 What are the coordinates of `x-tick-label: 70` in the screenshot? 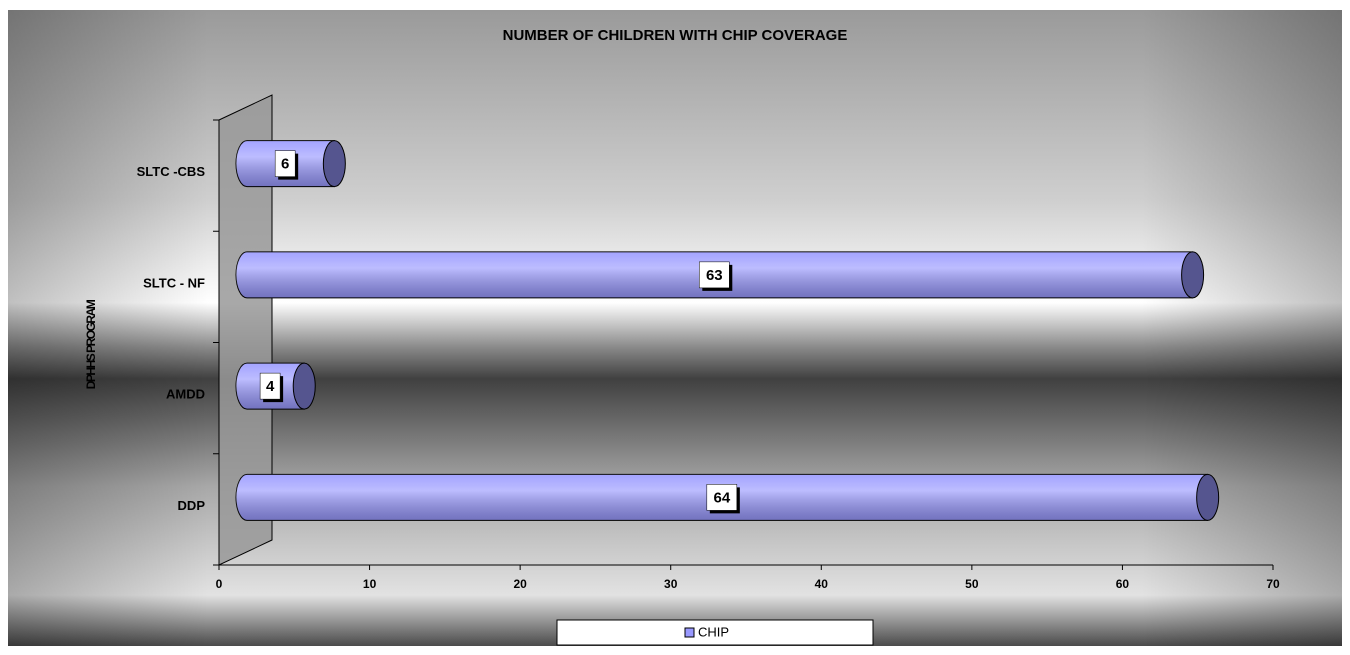 It's located at (1273, 584).